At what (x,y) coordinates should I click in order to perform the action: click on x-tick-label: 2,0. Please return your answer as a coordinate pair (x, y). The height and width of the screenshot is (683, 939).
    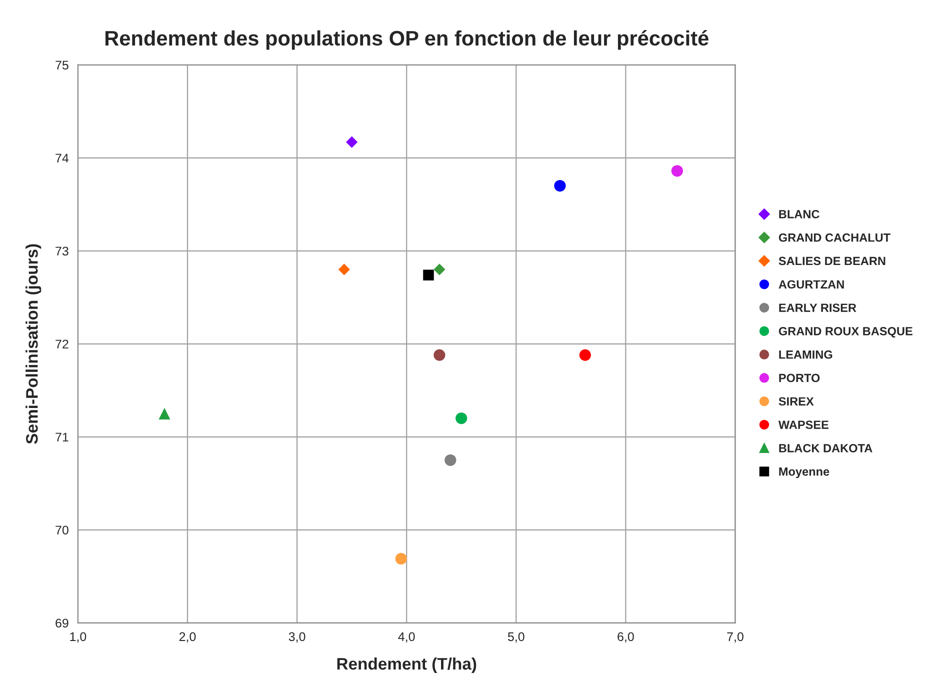
    Looking at the image, I should click on (187, 637).